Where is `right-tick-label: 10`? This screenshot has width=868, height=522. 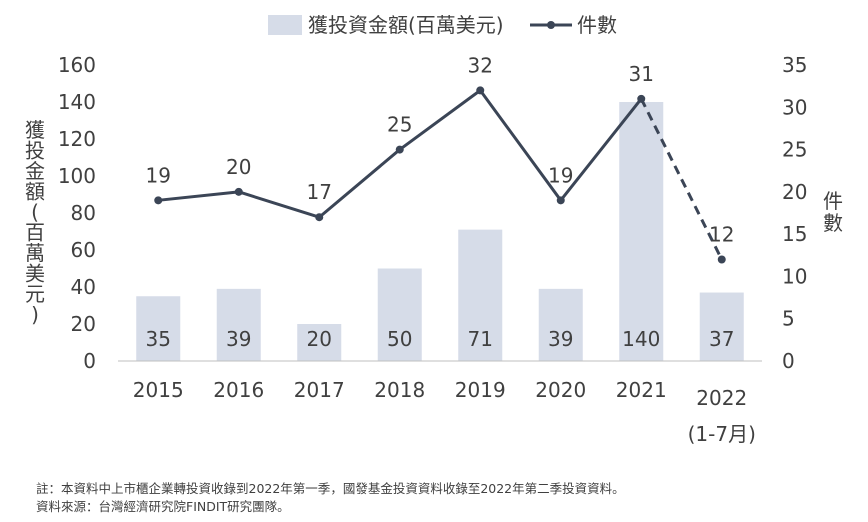 right-tick-label: 10 is located at coordinates (794, 276).